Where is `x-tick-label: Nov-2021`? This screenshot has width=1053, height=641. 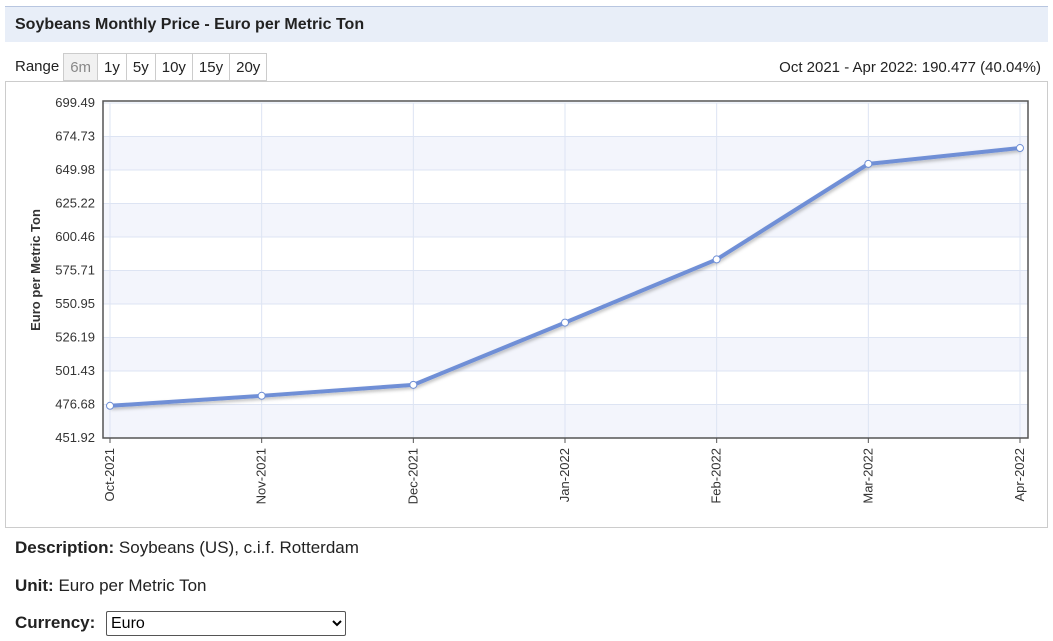
x-tick-label: Nov-2021 is located at coordinates (261, 476).